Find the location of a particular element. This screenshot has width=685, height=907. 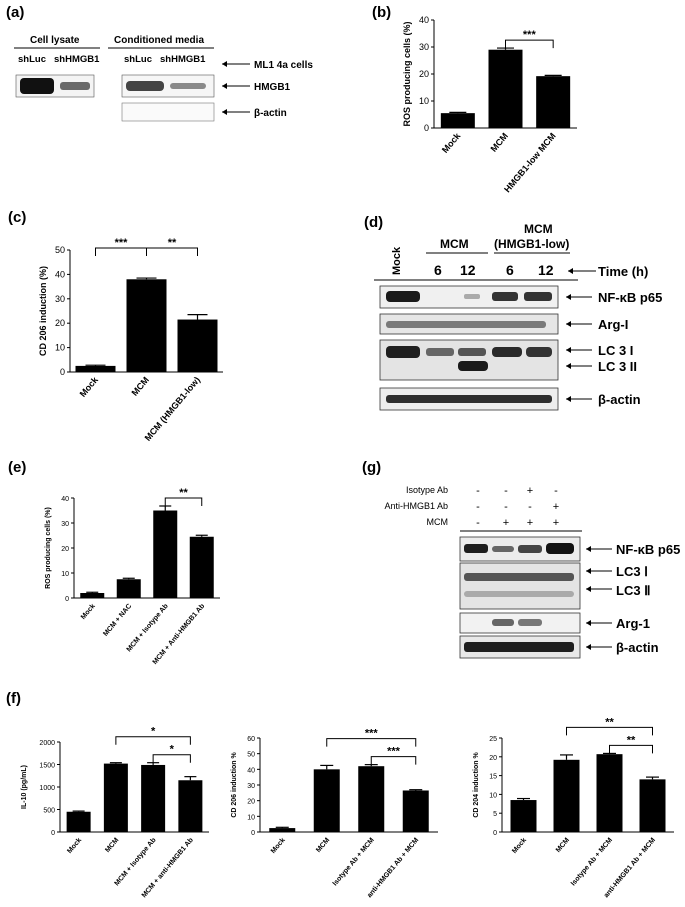

y-axis-label: IL-10 (pg/mL) is located at coordinates (24, 787).